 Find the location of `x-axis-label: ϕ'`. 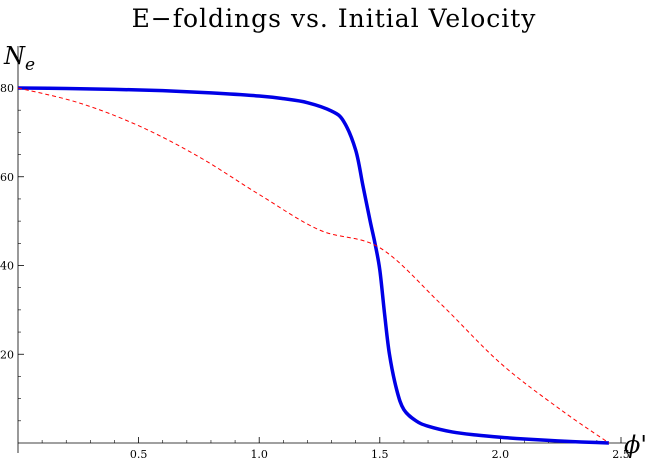

x-axis-label: ϕ' is located at coordinates (635, 445).